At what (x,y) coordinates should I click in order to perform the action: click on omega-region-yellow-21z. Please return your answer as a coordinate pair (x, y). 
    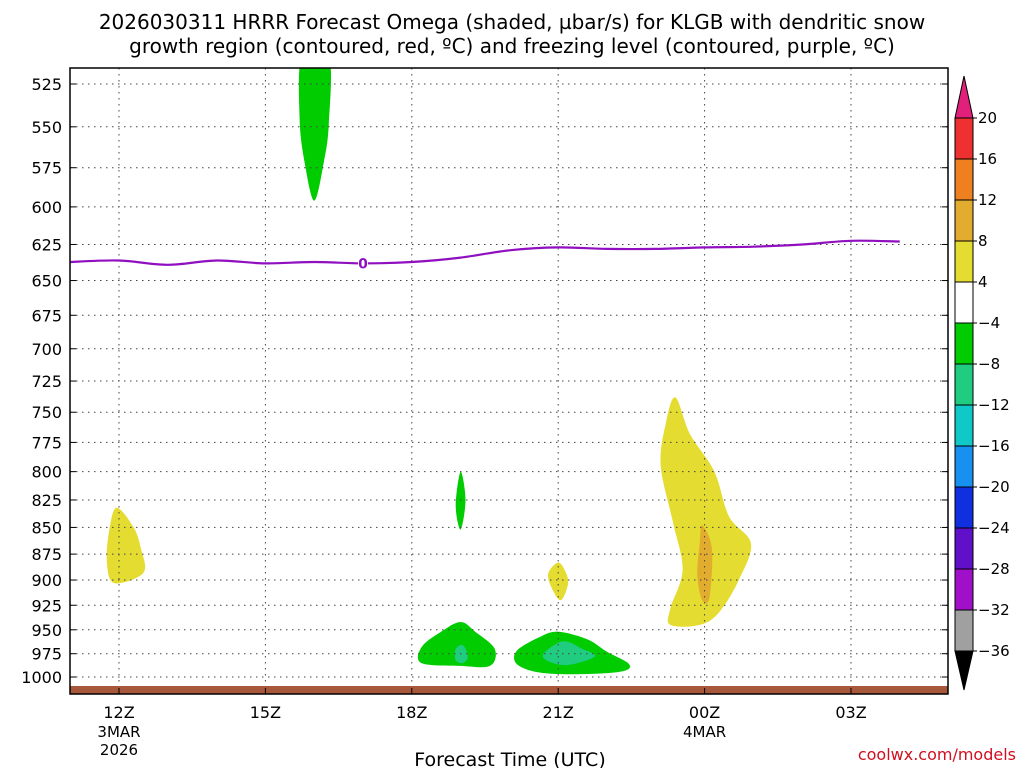
    Looking at the image, I should click on (558, 581).